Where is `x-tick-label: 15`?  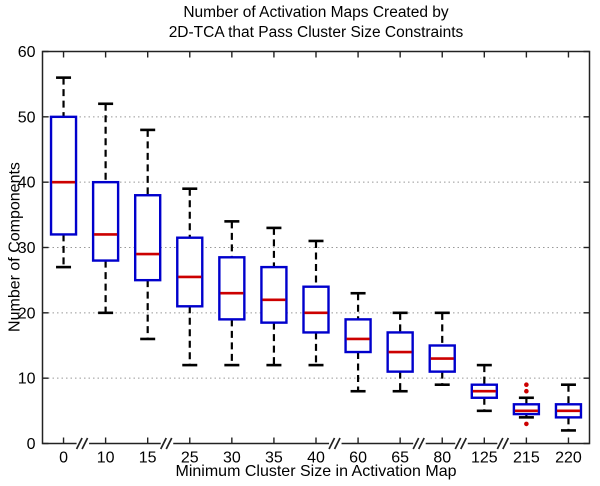
x-tick-label: 15 is located at coordinates (148, 458).